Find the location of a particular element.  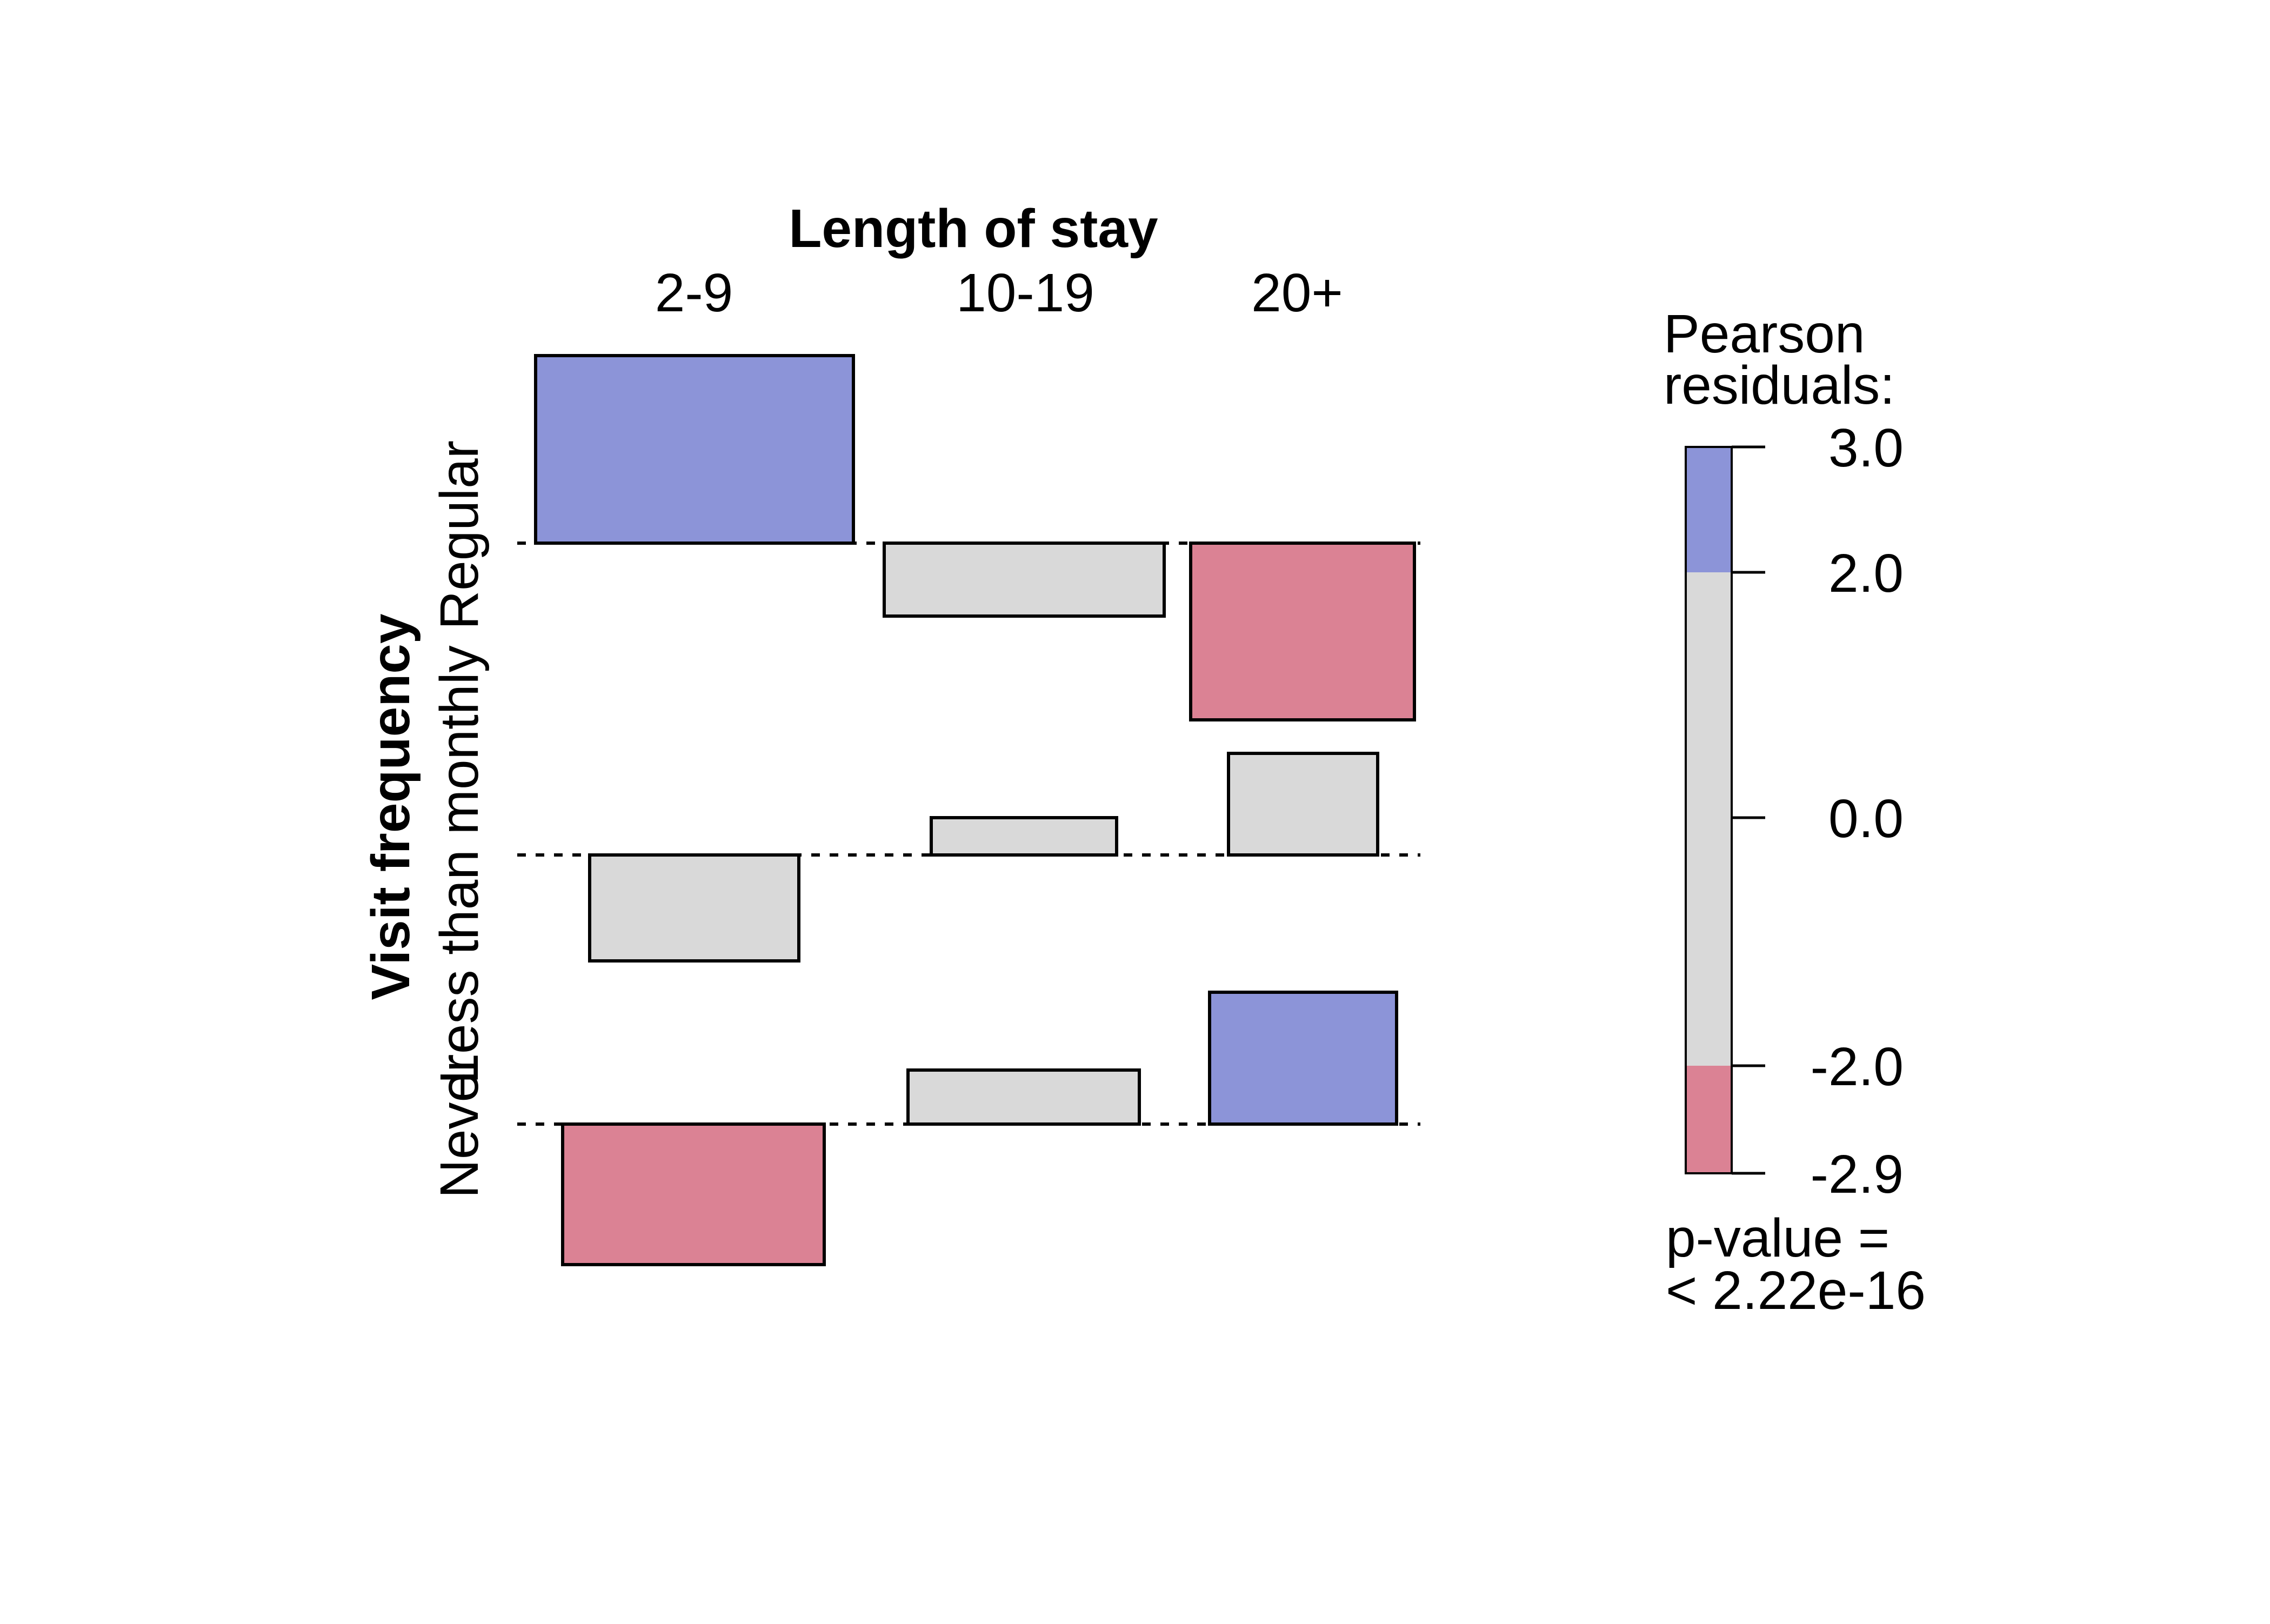

svg-text: -2.0 is located at coordinates (1857, 1067).